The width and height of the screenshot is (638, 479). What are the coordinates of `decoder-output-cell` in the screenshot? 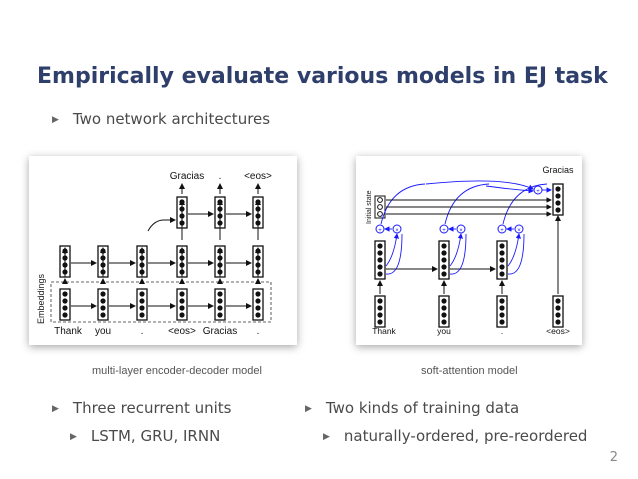 It's located at (558, 199).